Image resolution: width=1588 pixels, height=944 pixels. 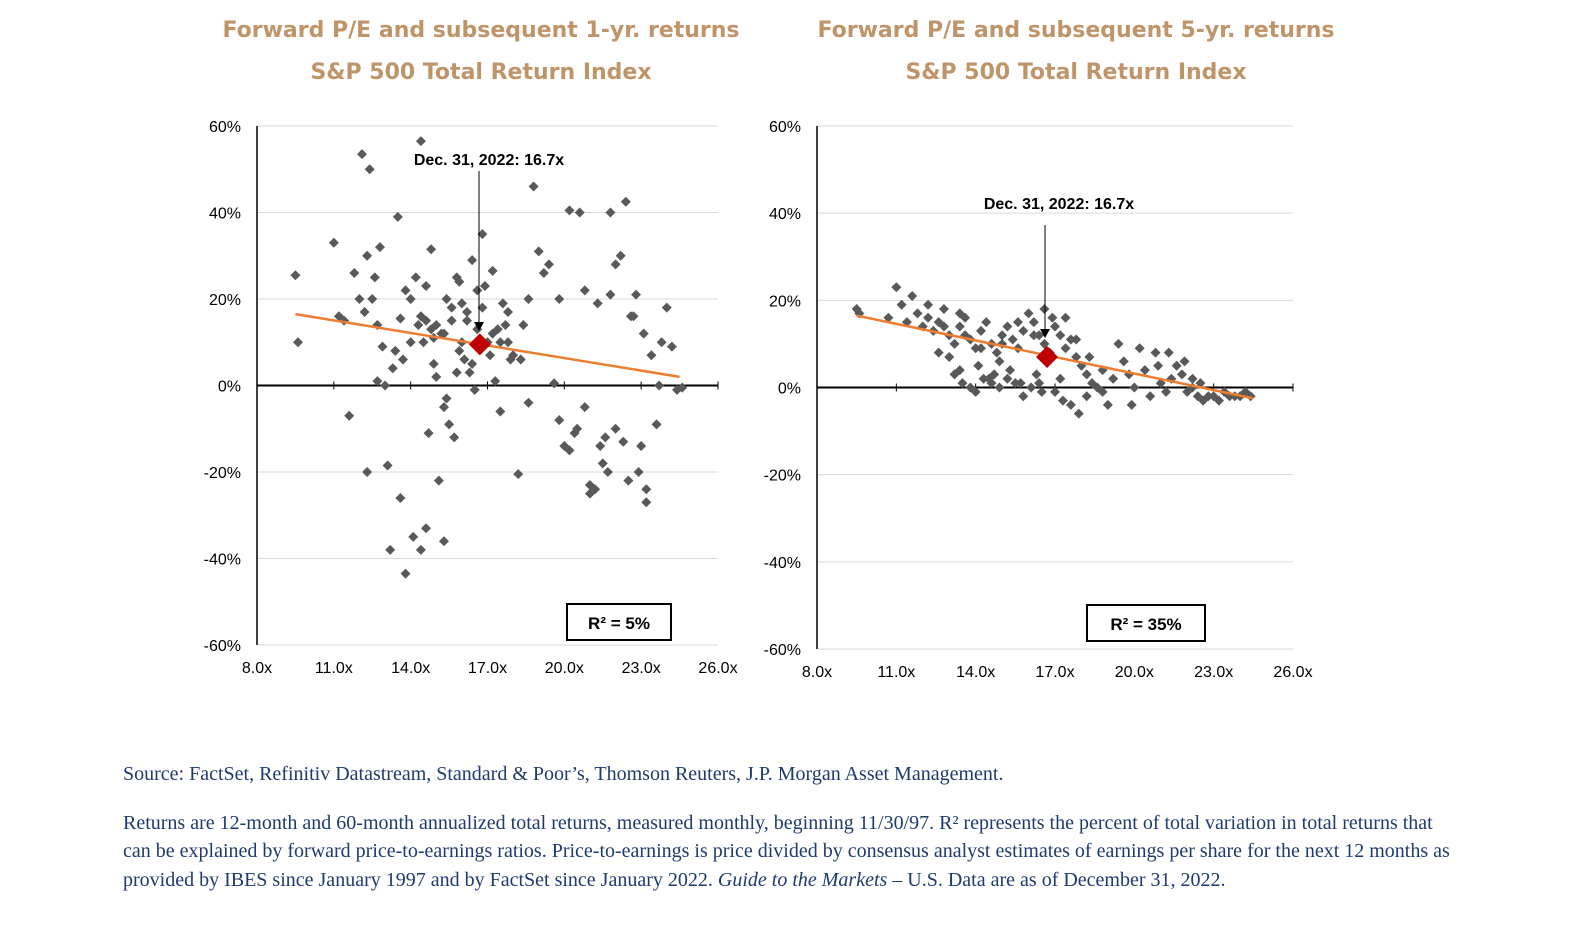 I want to click on left-y-tick-labels: 60% 40% 20% 0% -20% -40% -60%, so click(x=222, y=387).